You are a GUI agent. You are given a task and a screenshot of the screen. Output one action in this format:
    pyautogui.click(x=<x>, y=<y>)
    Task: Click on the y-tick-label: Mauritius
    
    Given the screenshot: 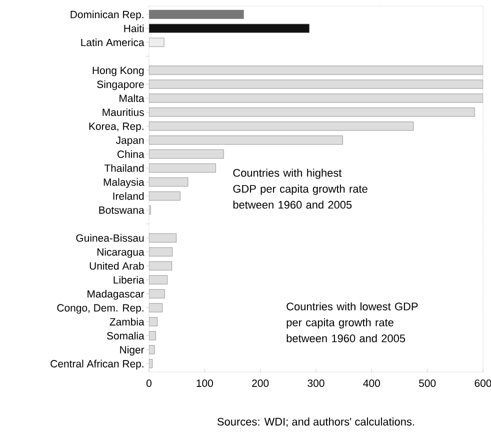 What is the action you would take?
    pyautogui.click(x=123, y=112)
    